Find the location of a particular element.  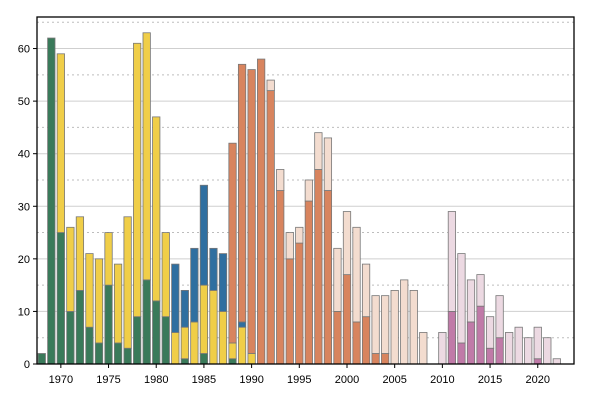

bar-segment-1992-orange is located at coordinates (270, 227).